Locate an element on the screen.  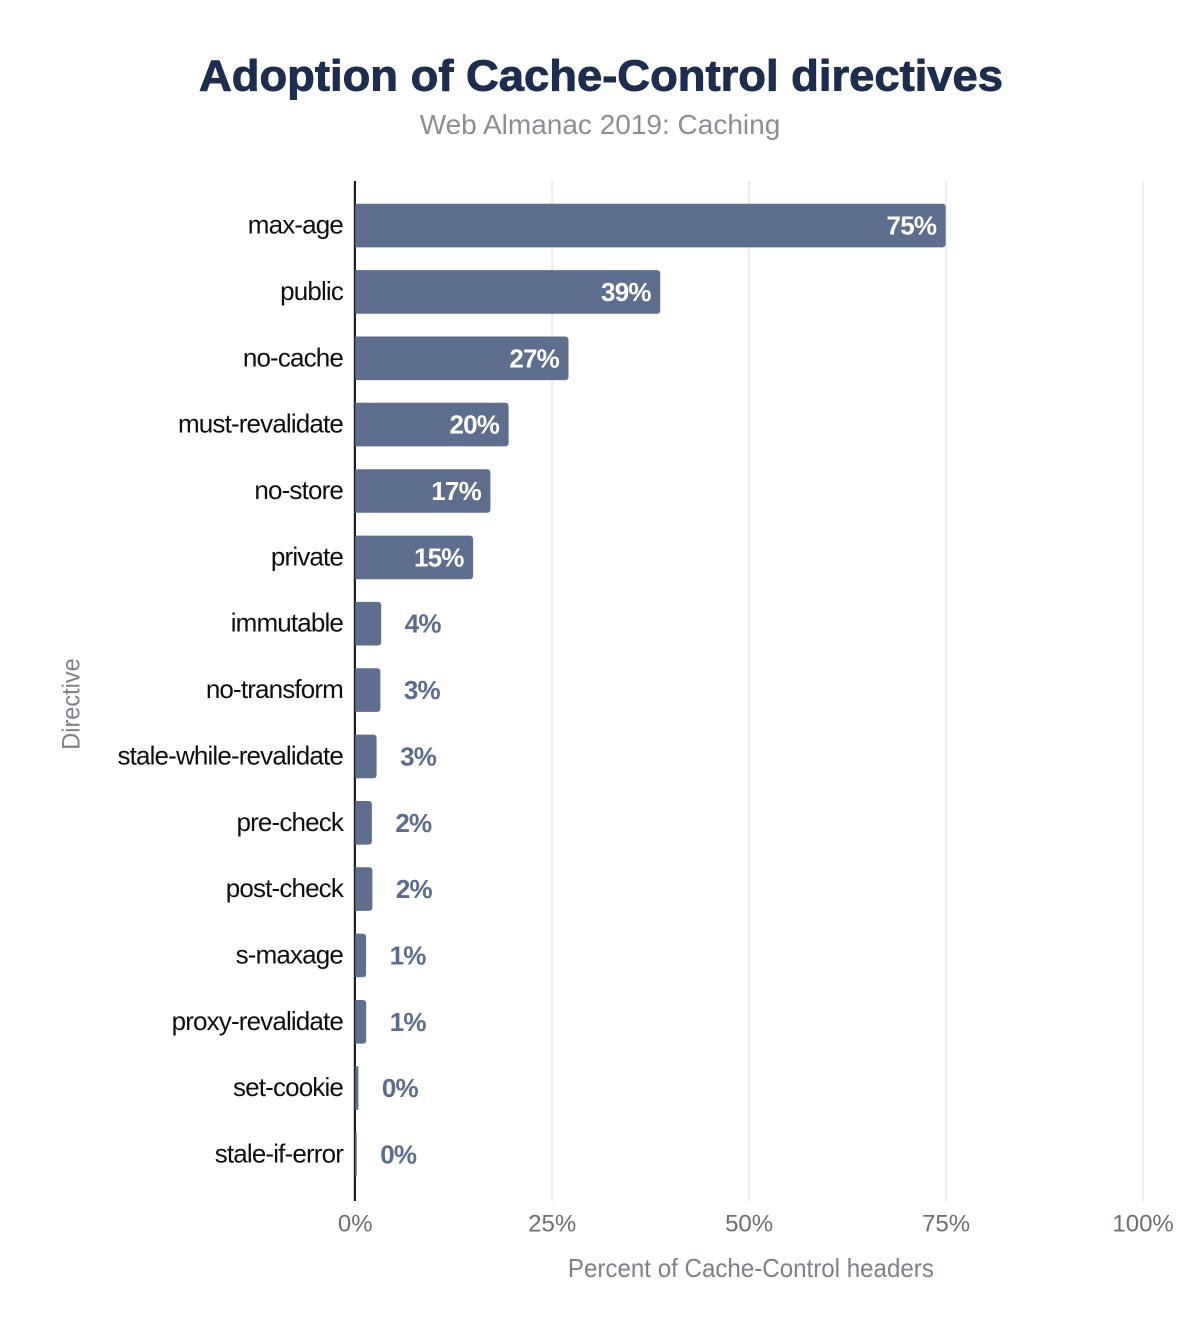
svg-text: 50% is located at coordinates (749, 1224).